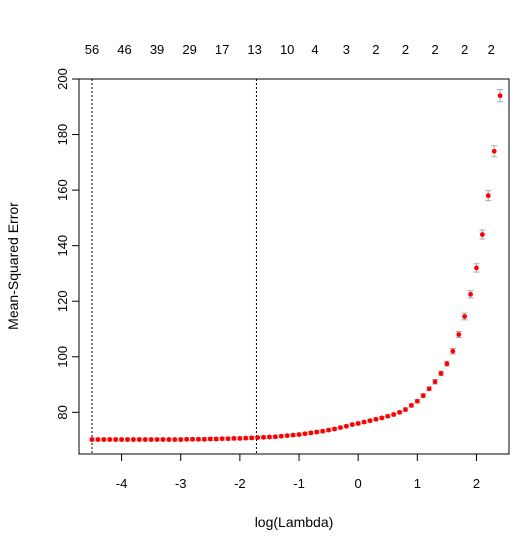 This screenshot has height=538, width=528. I want to click on x-axis-title: log(Lambda), so click(294, 522).